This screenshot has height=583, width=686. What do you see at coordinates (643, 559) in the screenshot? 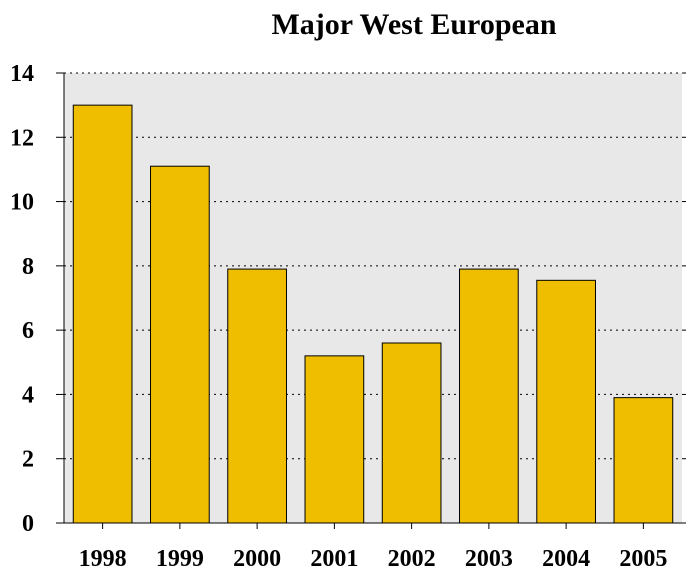
I see `x-tick-label: 2005` at bounding box center [643, 559].